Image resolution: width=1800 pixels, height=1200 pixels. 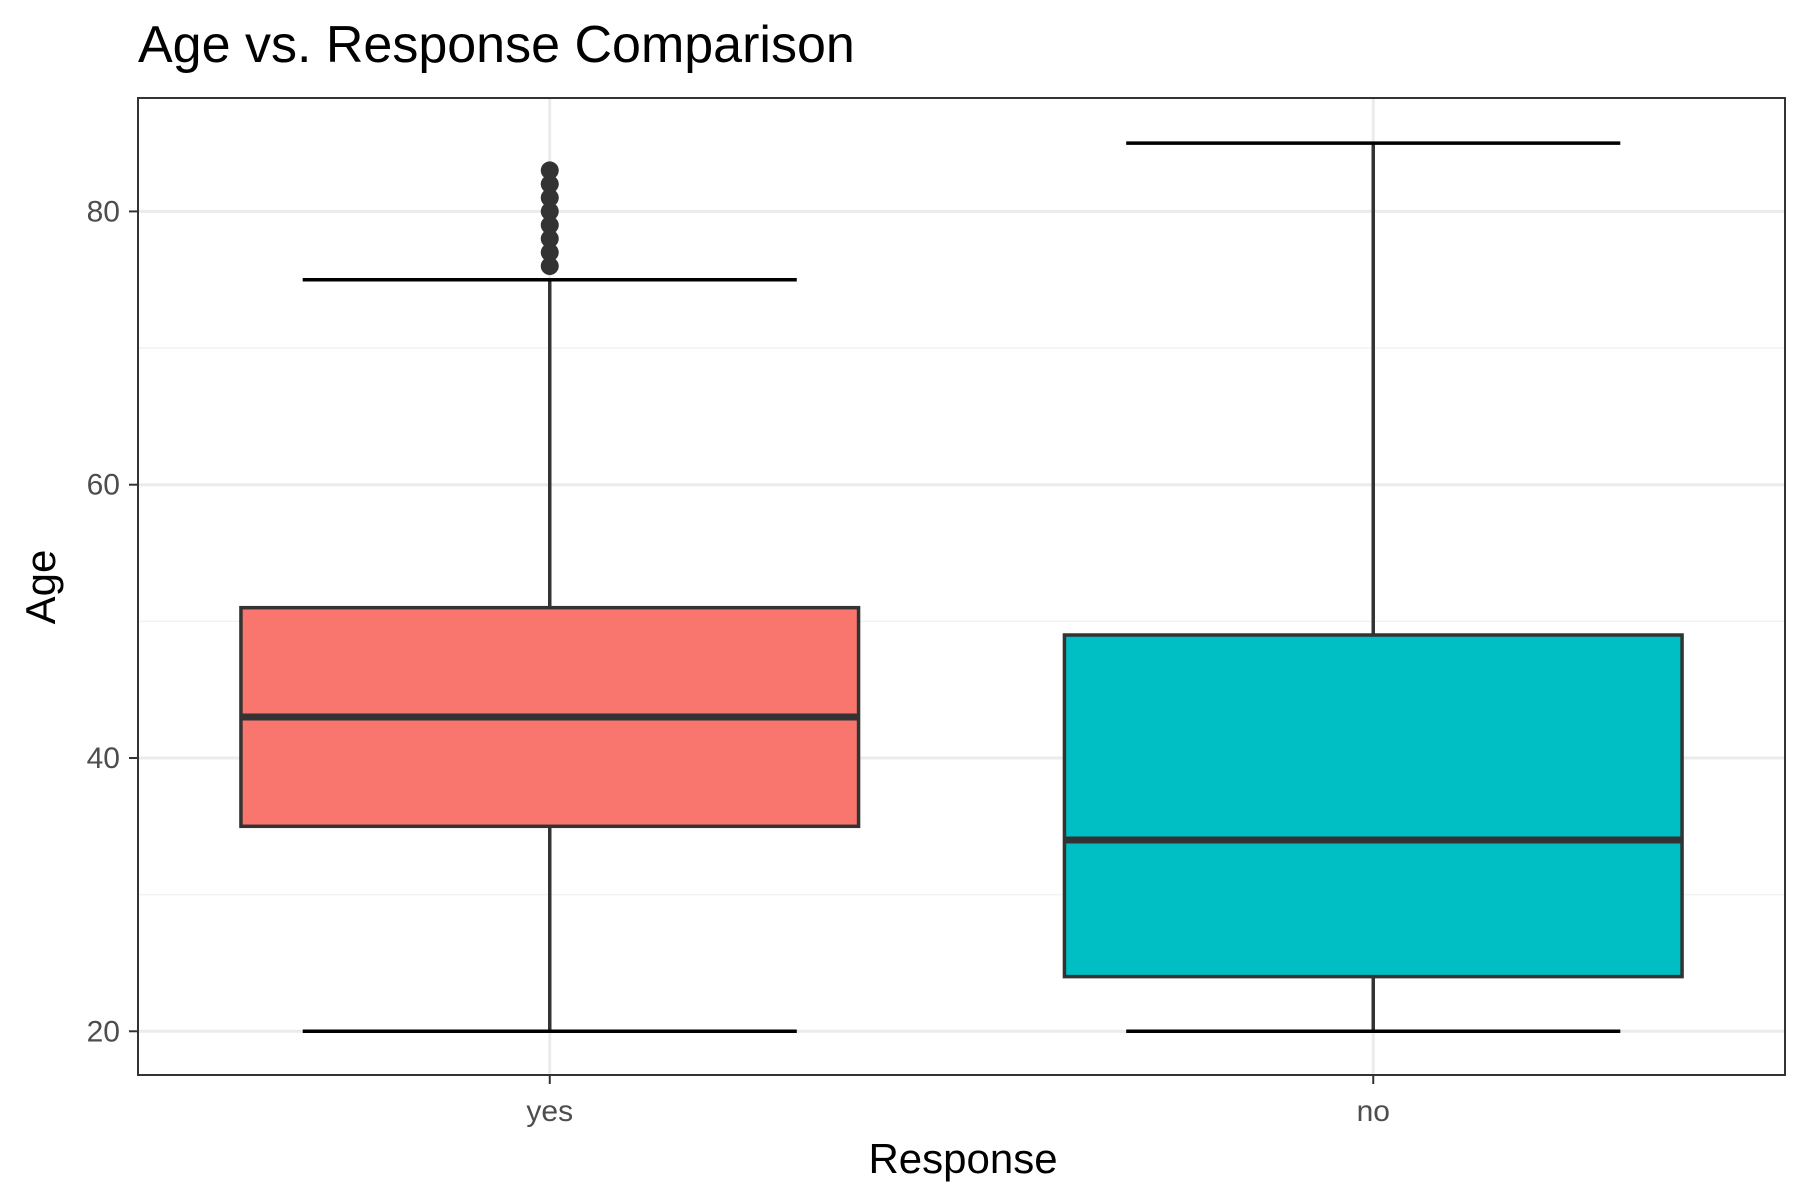 What do you see at coordinates (1373, 806) in the screenshot?
I see `box-iqr` at bounding box center [1373, 806].